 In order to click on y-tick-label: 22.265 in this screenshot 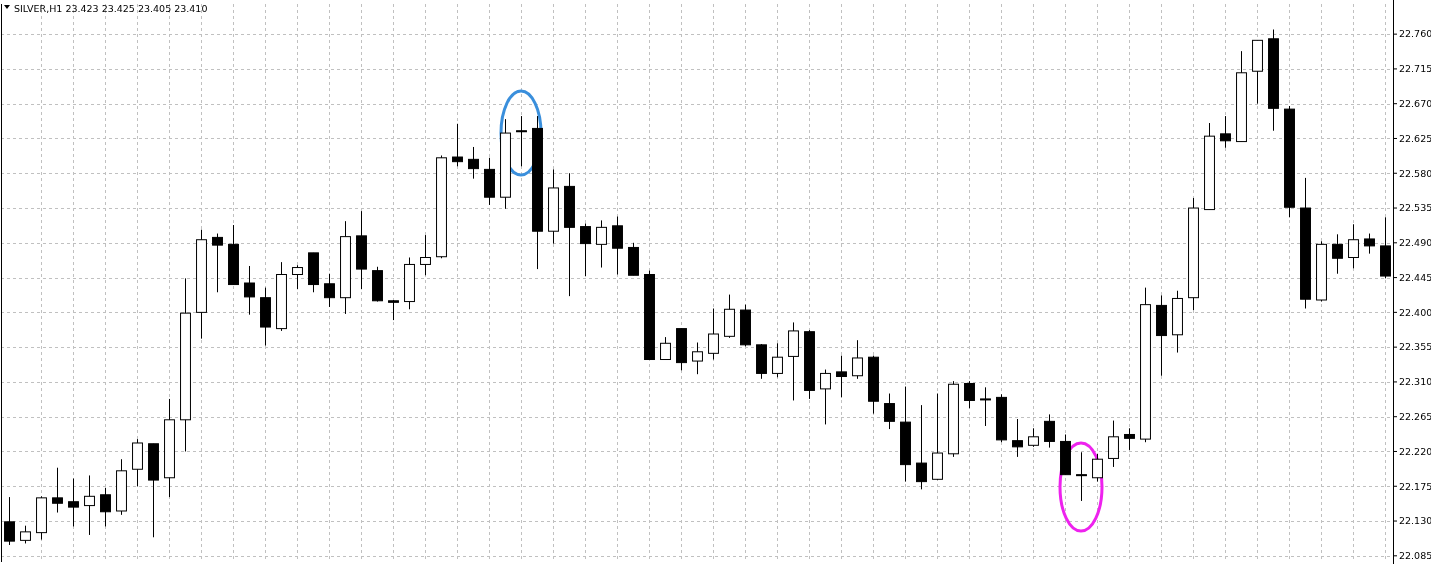, I will do `click(1415, 417)`.